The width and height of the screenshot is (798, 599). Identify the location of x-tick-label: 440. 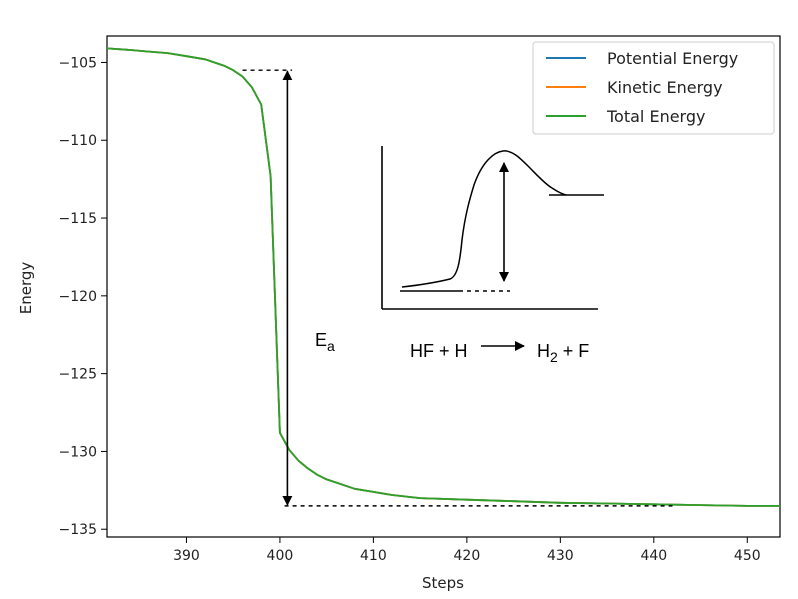
(653, 556).